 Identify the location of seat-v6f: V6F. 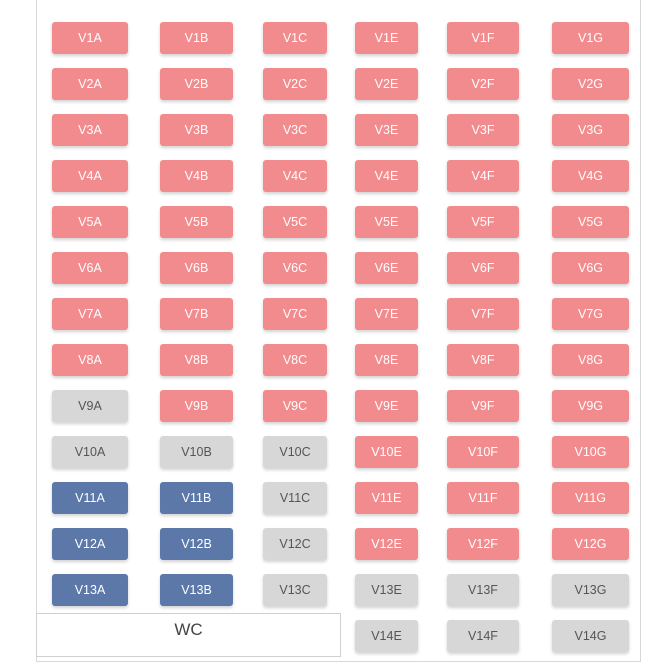
(483, 268).